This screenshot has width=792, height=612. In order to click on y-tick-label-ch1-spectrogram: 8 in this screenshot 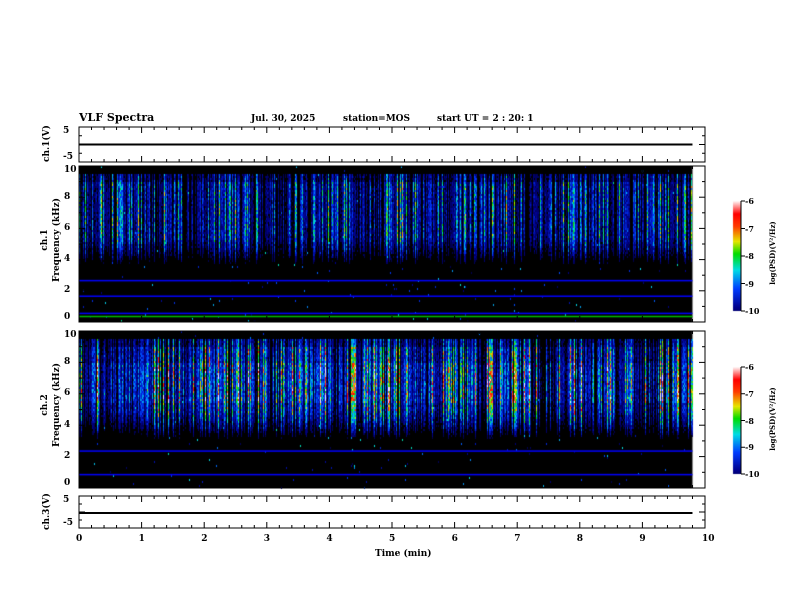, I will do `click(67, 196)`.